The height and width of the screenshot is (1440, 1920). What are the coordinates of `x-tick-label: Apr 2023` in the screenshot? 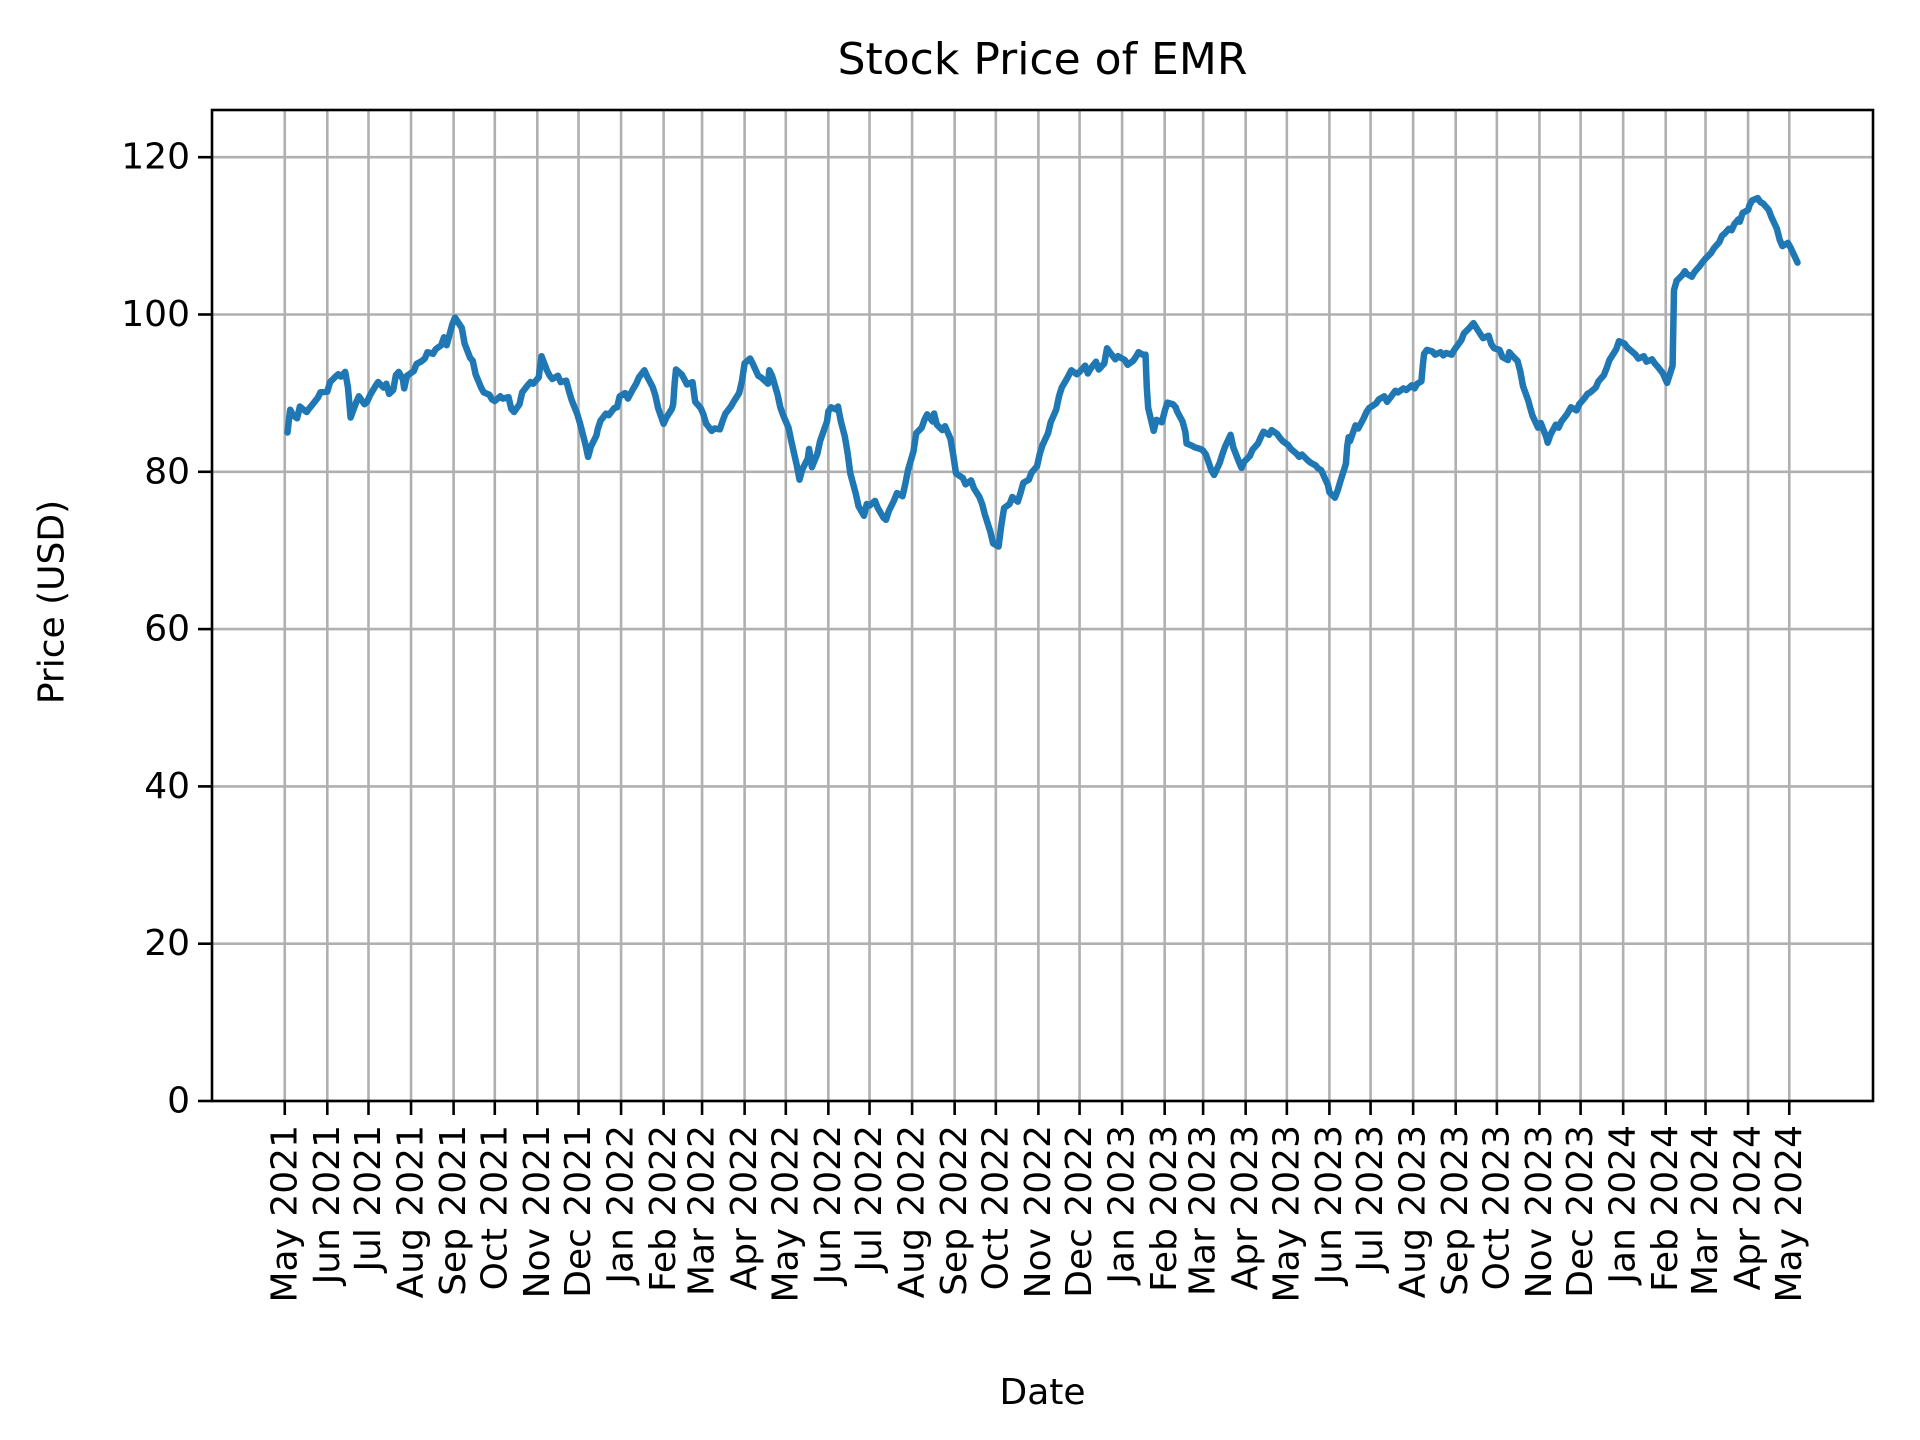 It's located at (1245, 1207).